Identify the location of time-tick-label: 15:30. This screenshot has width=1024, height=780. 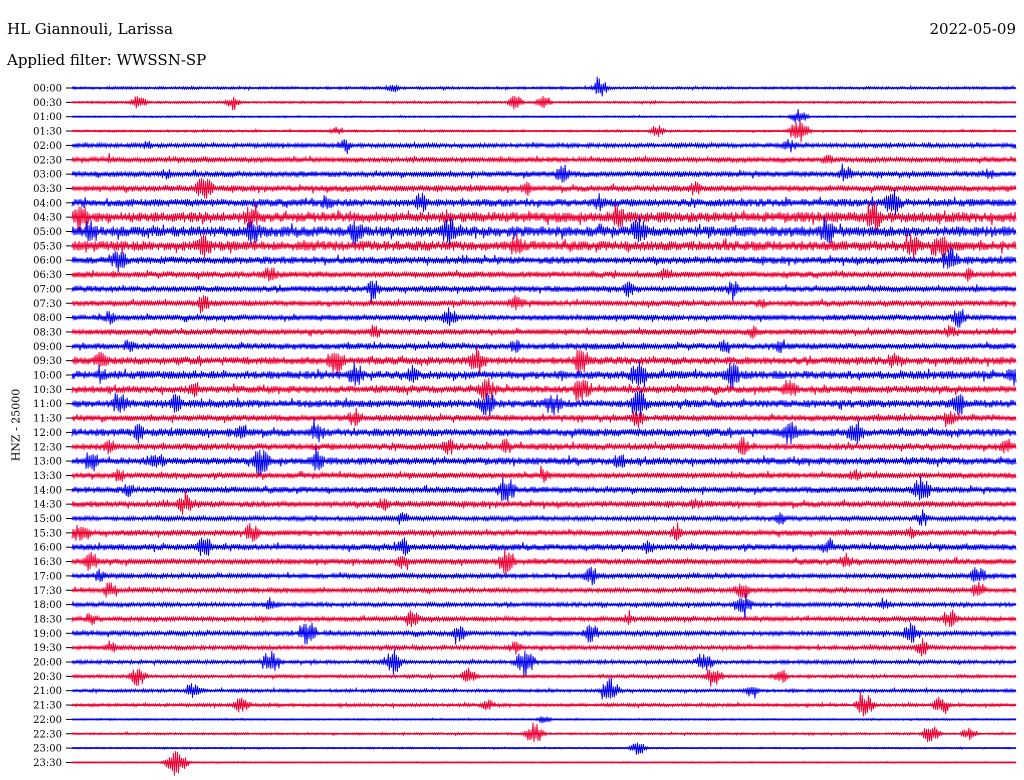
(47, 533).